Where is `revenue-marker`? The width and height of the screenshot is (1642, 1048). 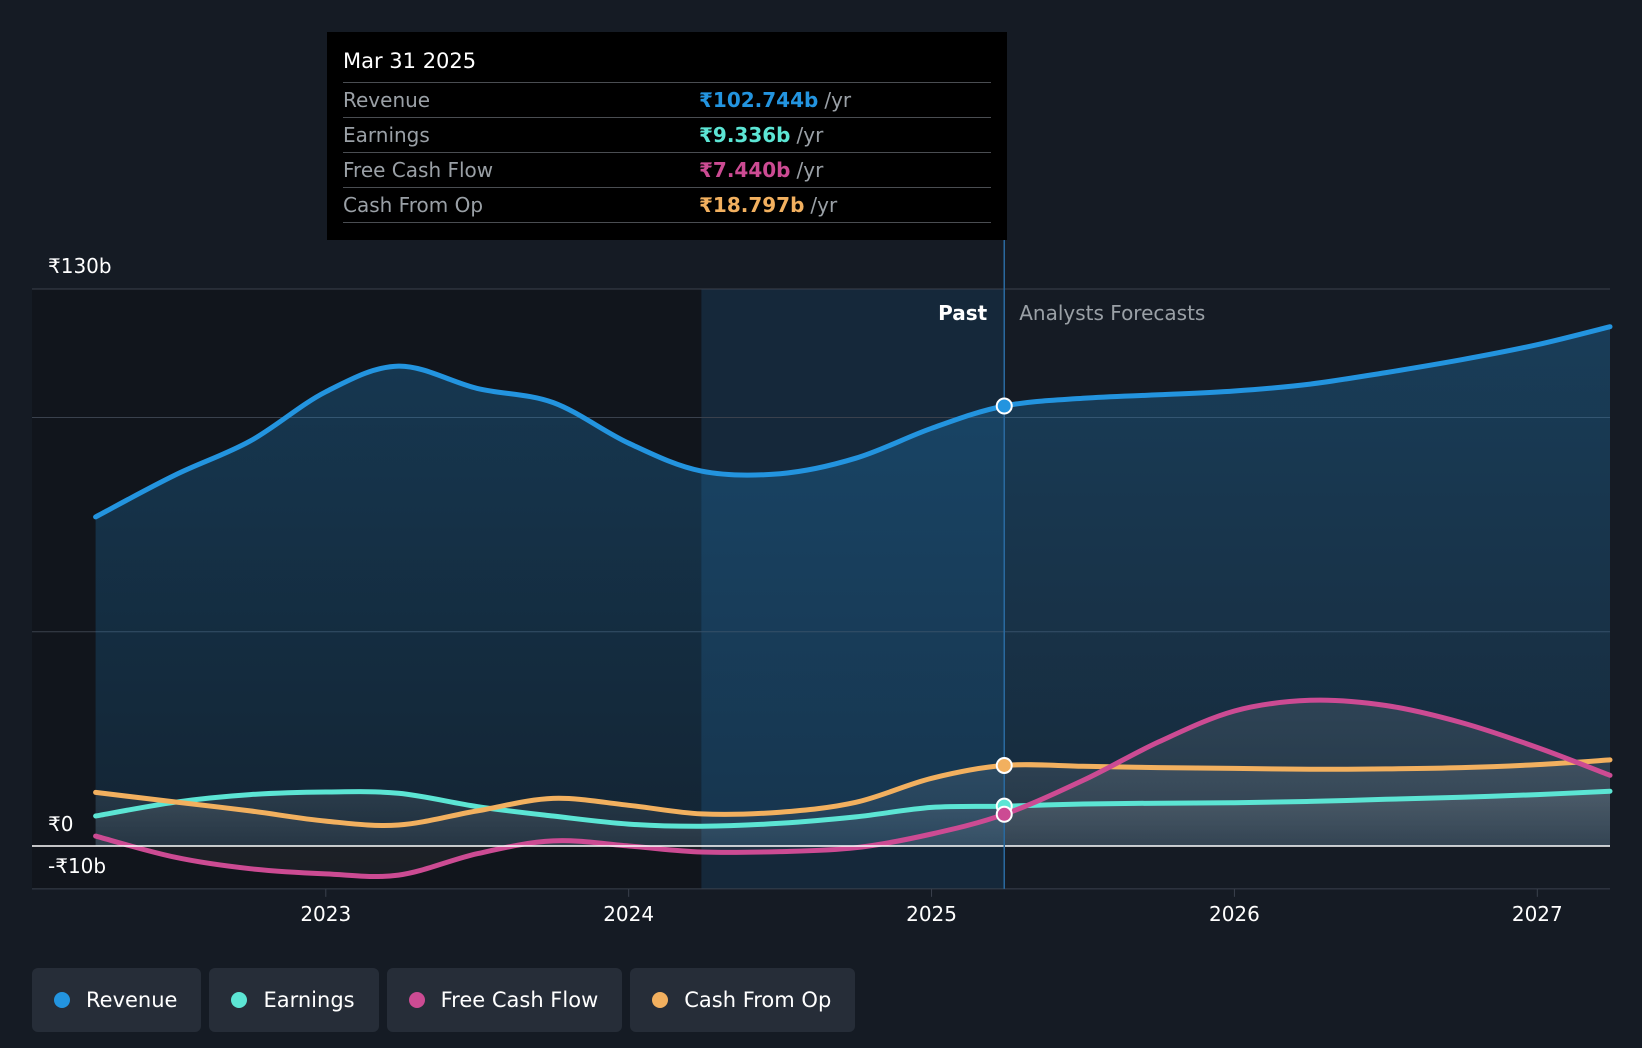
revenue-marker is located at coordinates (1004, 406).